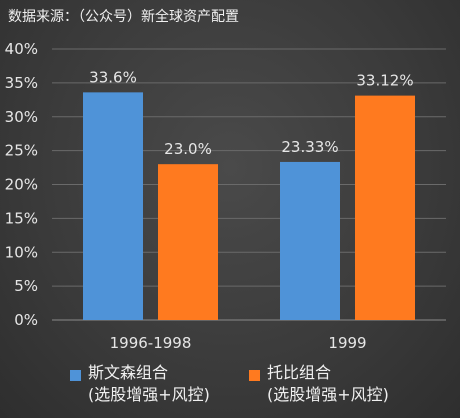 The width and height of the screenshot is (460, 418). What do you see at coordinates (347, 343) in the screenshot?
I see `x-tick-label: 1999` at bounding box center [347, 343].